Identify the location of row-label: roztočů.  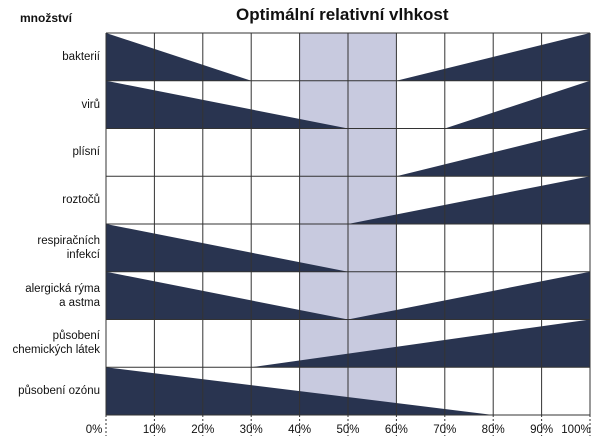
(81, 200).